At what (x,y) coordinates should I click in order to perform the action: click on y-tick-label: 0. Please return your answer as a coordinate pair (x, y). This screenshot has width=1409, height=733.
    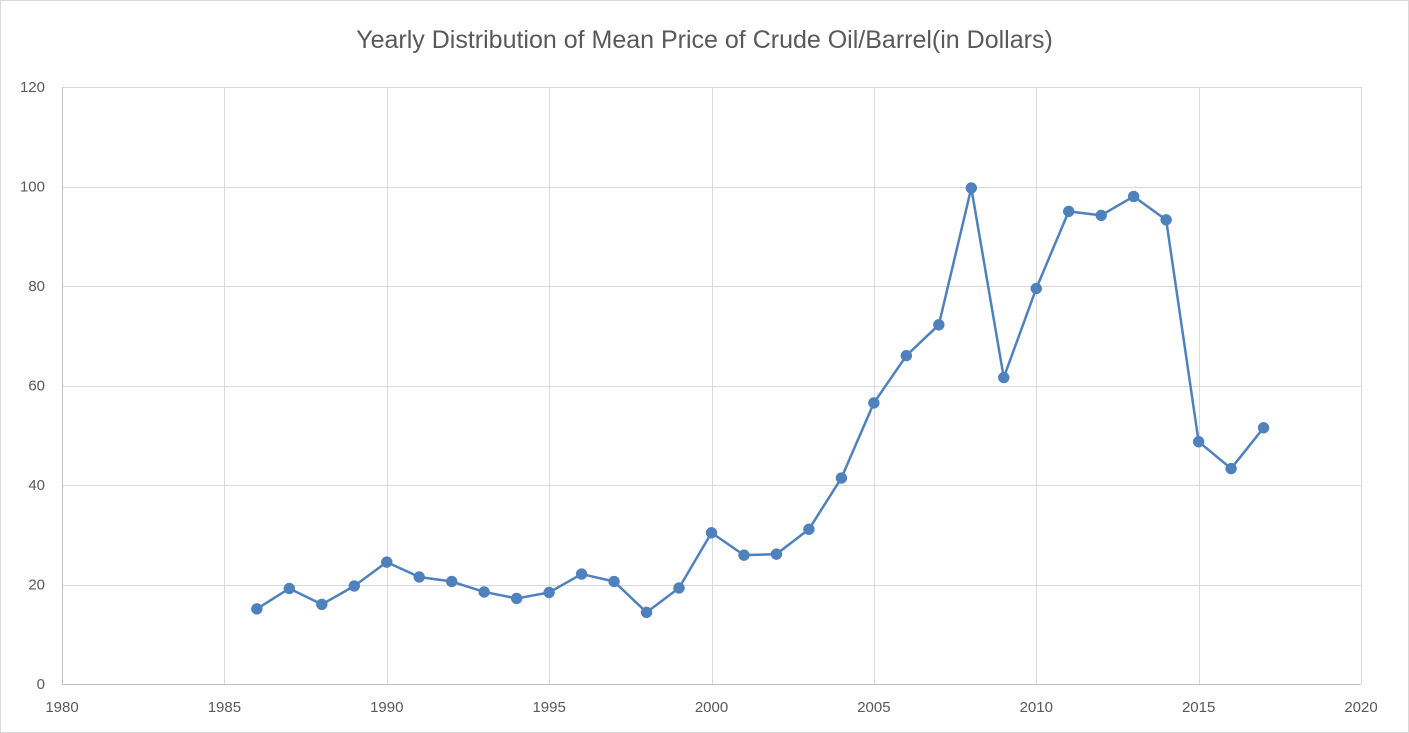
    Looking at the image, I should click on (41, 684).